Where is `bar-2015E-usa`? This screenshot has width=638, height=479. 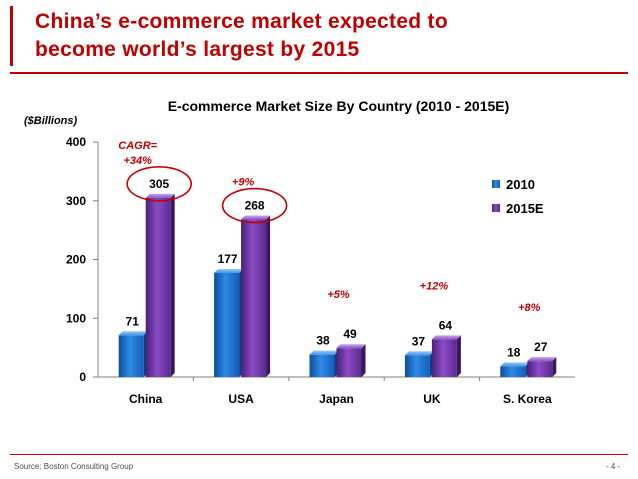 bar-2015E-usa is located at coordinates (254, 298).